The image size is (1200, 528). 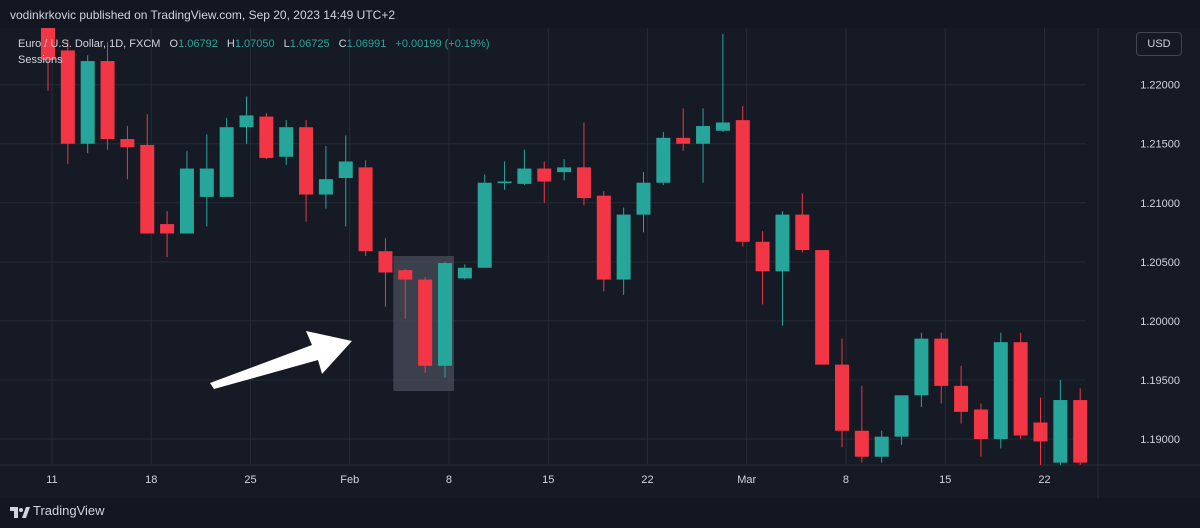 I want to click on y-tick-label: 1.20000, so click(x=1160, y=322).